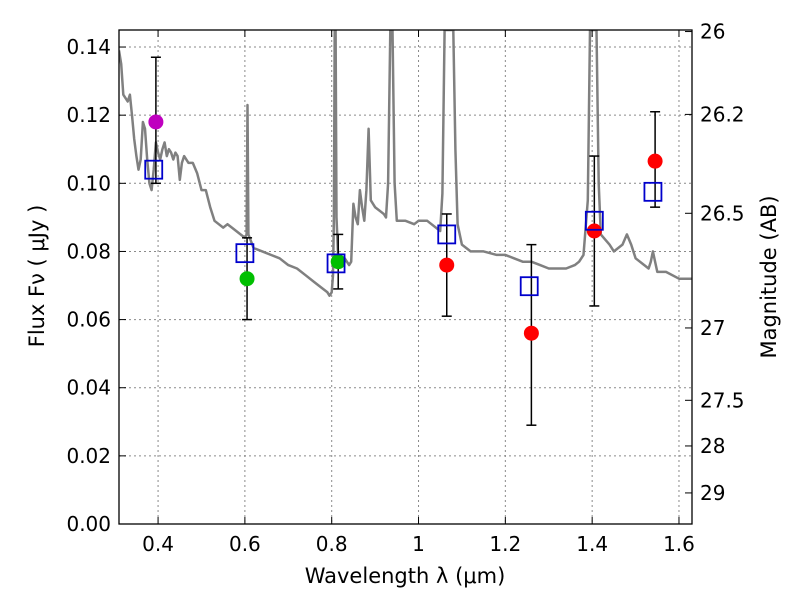 This screenshot has width=800, height=600. I want to click on y-tick-label: 0.04, so click(88, 388).